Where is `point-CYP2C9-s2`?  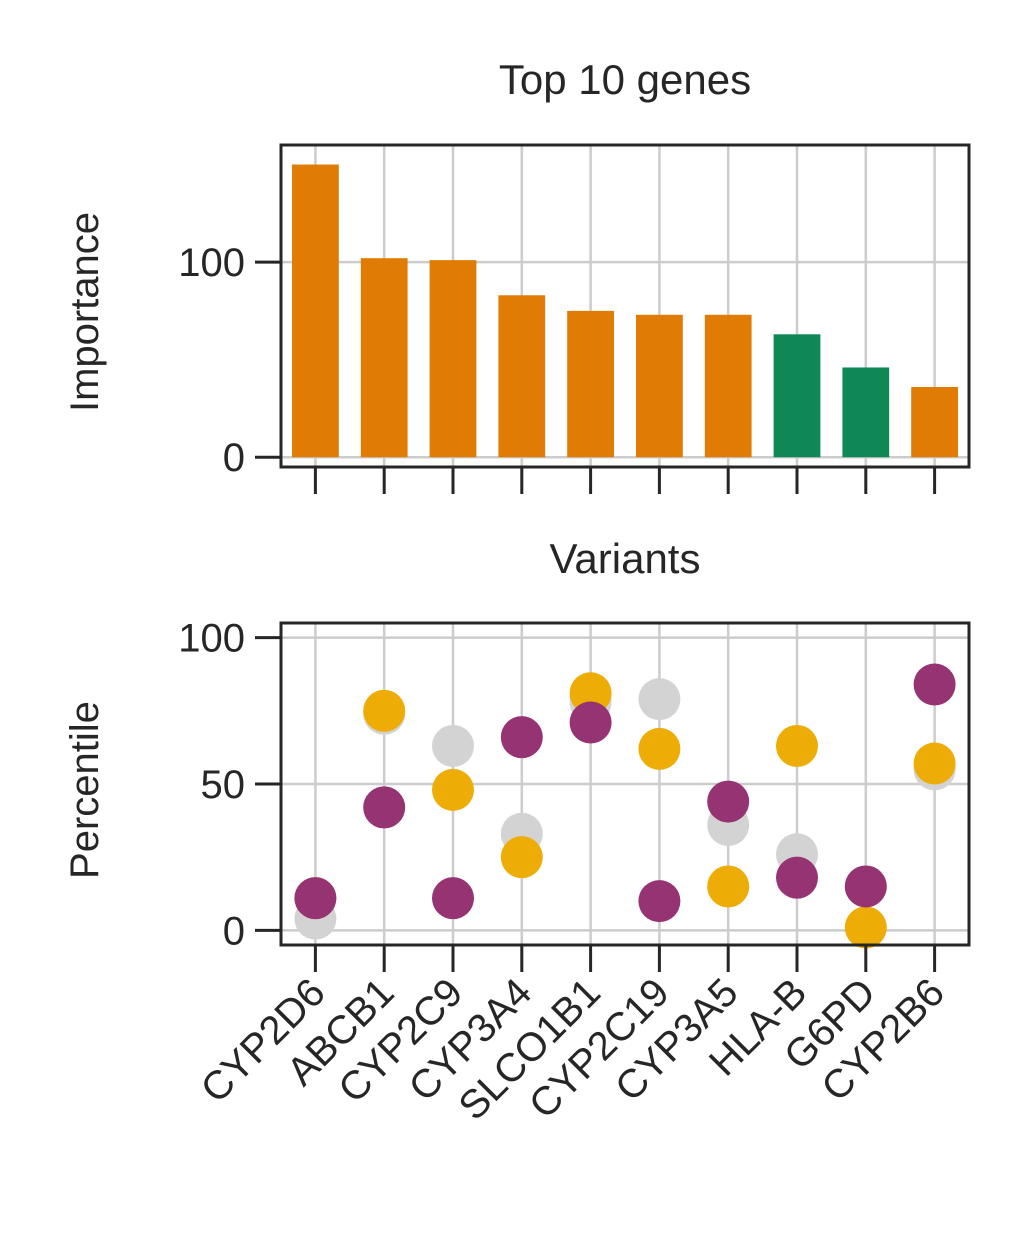 point-CYP2C9-s2 is located at coordinates (453, 898).